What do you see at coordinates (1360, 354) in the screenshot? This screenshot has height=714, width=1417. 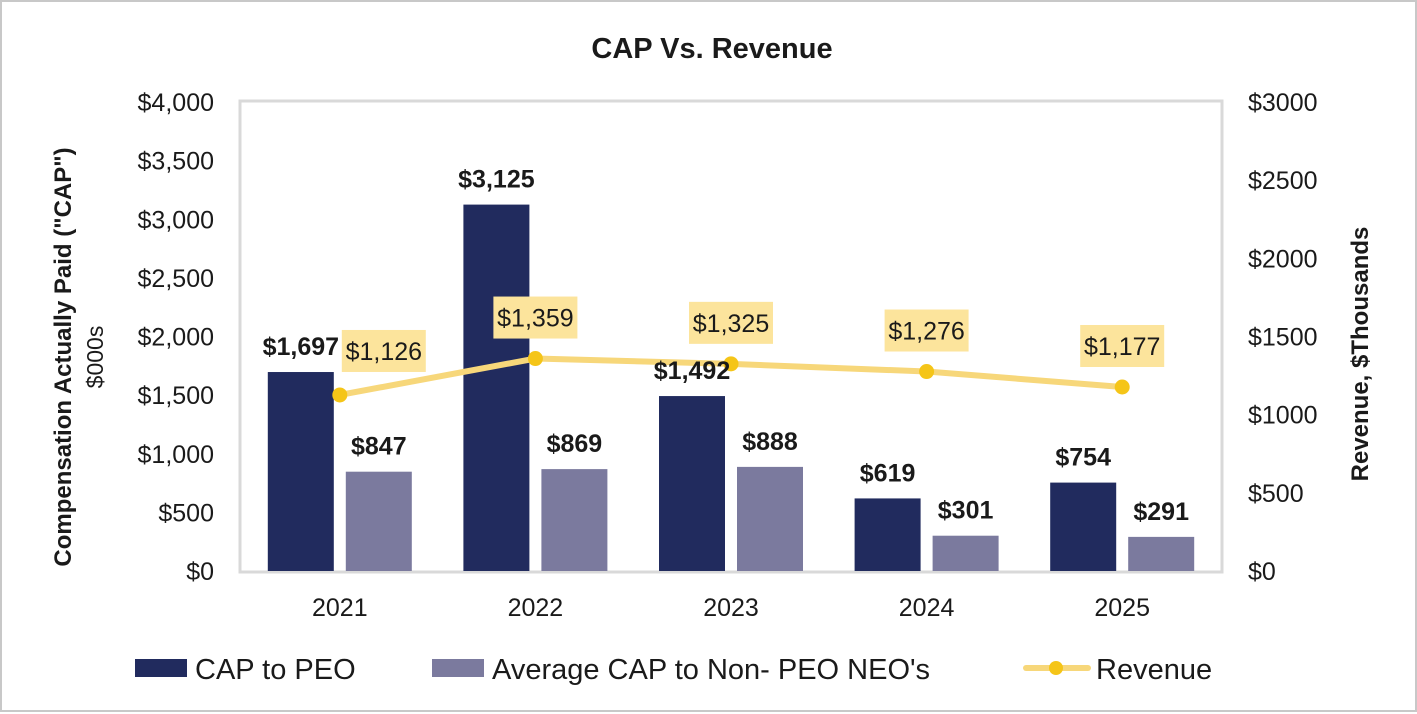 I see `y2-axis-title: Revenue, $Thousands` at bounding box center [1360, 354].